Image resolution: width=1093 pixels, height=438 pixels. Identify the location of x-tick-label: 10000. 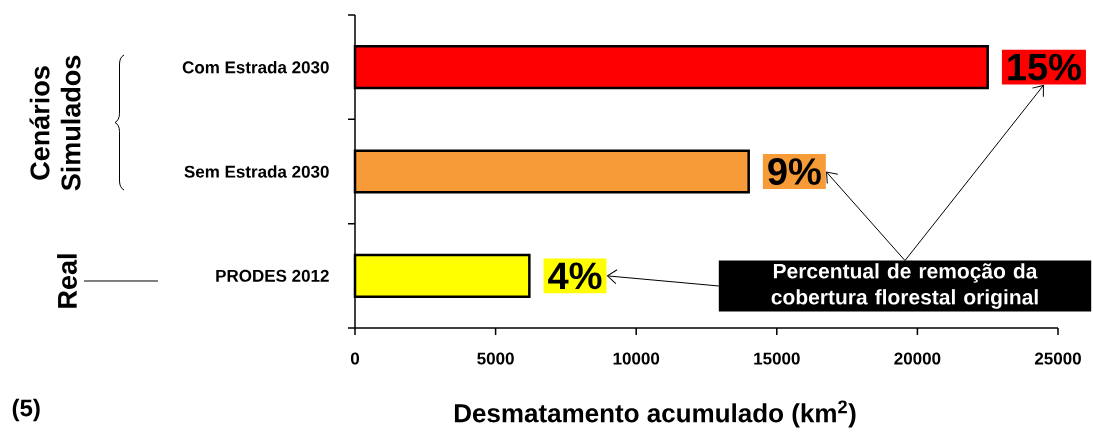
(636, 358).